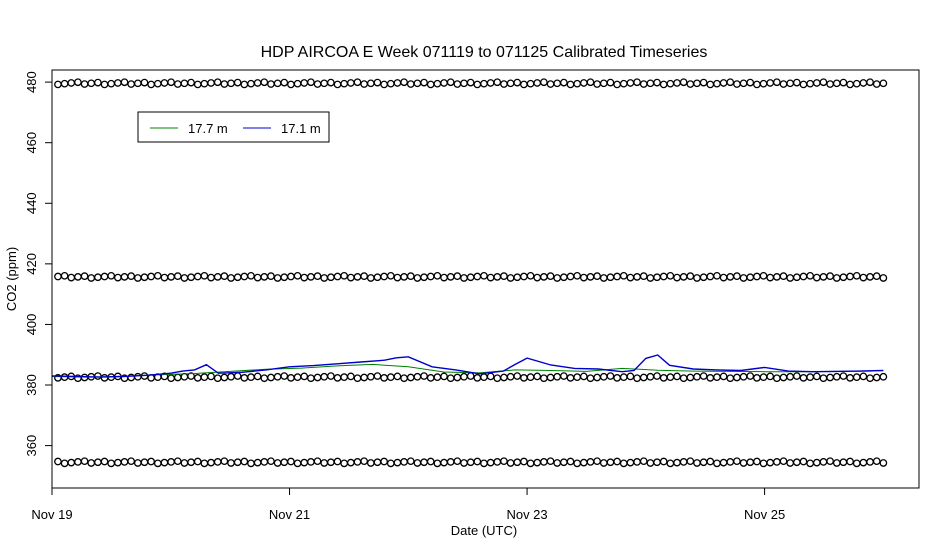  I want to click on series-line-17-1-m, so click(467, 366).